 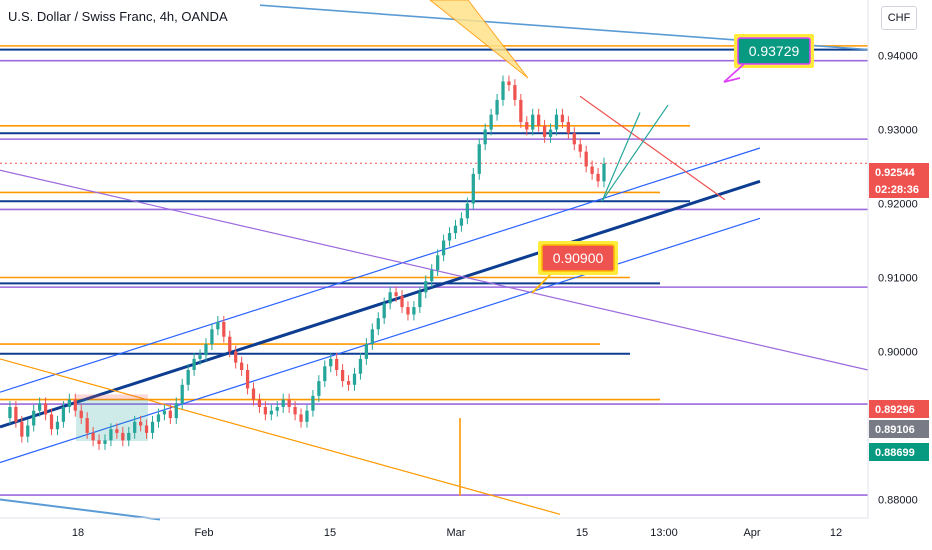 I want to click on price-tick-label: 0.88000, so click(x=898, y=501).